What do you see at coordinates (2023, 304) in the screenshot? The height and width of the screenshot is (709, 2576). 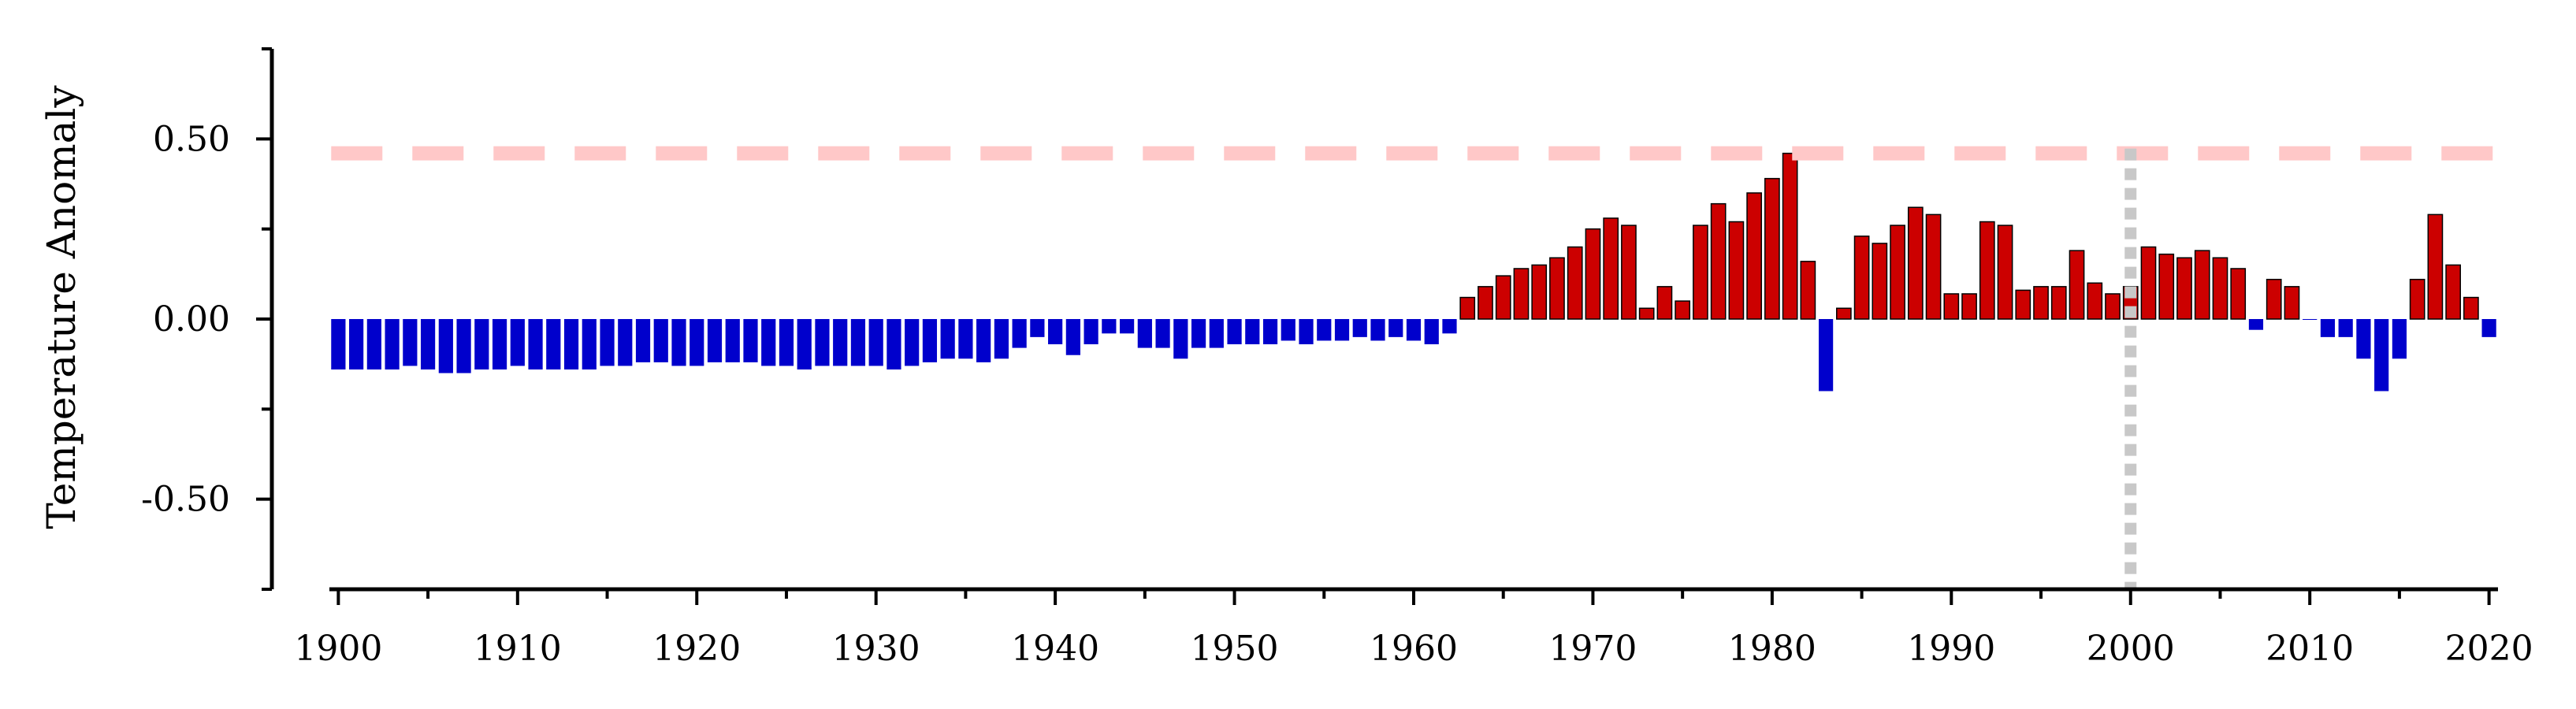 I see `bar-1994` at bounding box center [2023, 304].